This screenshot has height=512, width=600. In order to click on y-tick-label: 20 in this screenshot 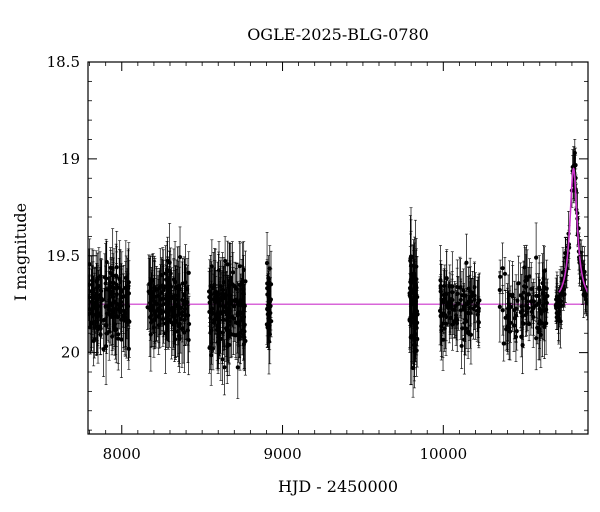, I will do `click(70, 353)`.